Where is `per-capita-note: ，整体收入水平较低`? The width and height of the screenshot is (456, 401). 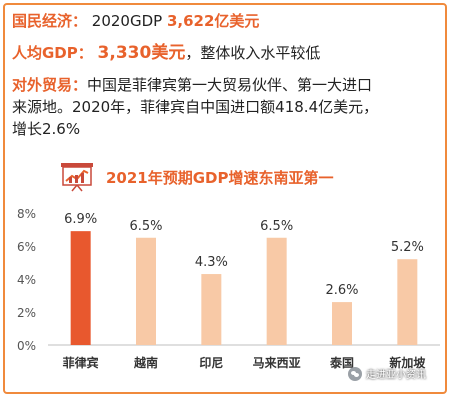 per-capita-note: ，整体收入水平较低 is located at coordinates (253, 53).